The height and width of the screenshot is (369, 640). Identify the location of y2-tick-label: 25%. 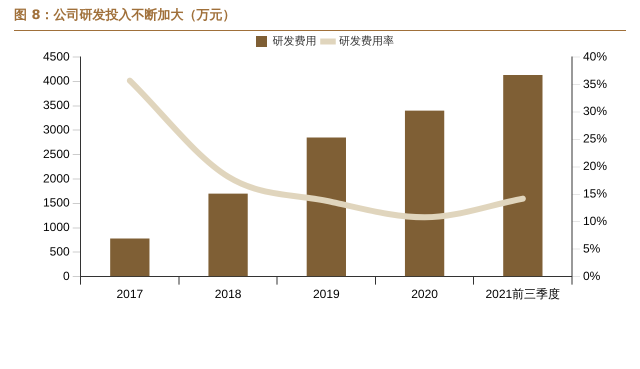
(595, 139).